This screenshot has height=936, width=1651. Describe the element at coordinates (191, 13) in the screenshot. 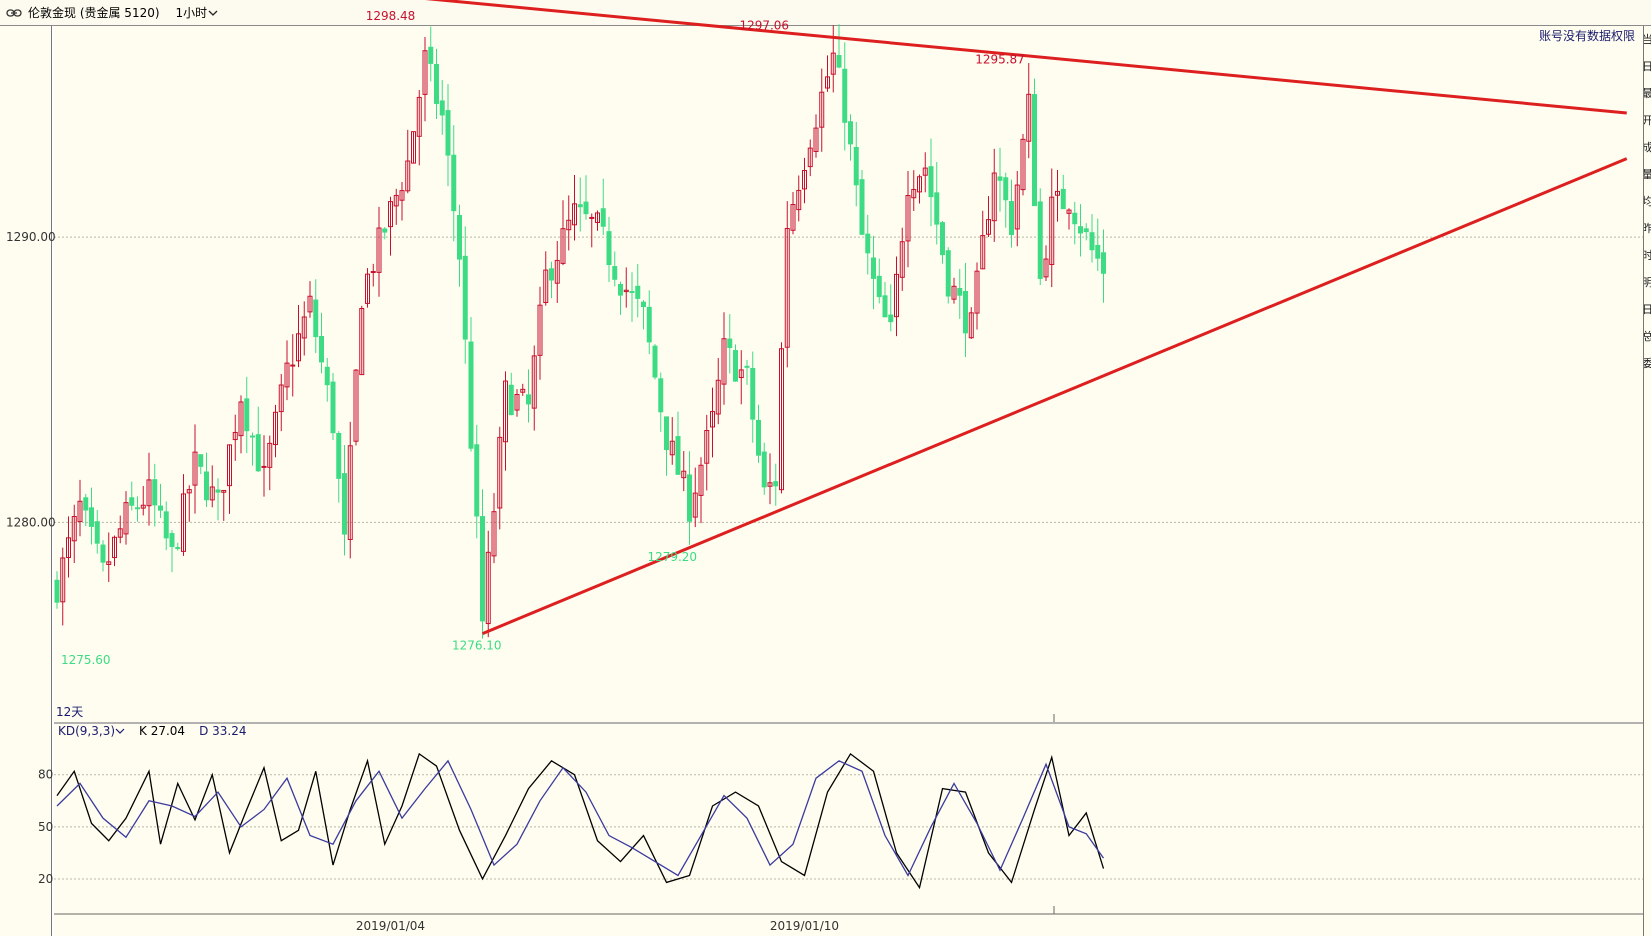

I see `timeframe-label: 1小时` at that location.